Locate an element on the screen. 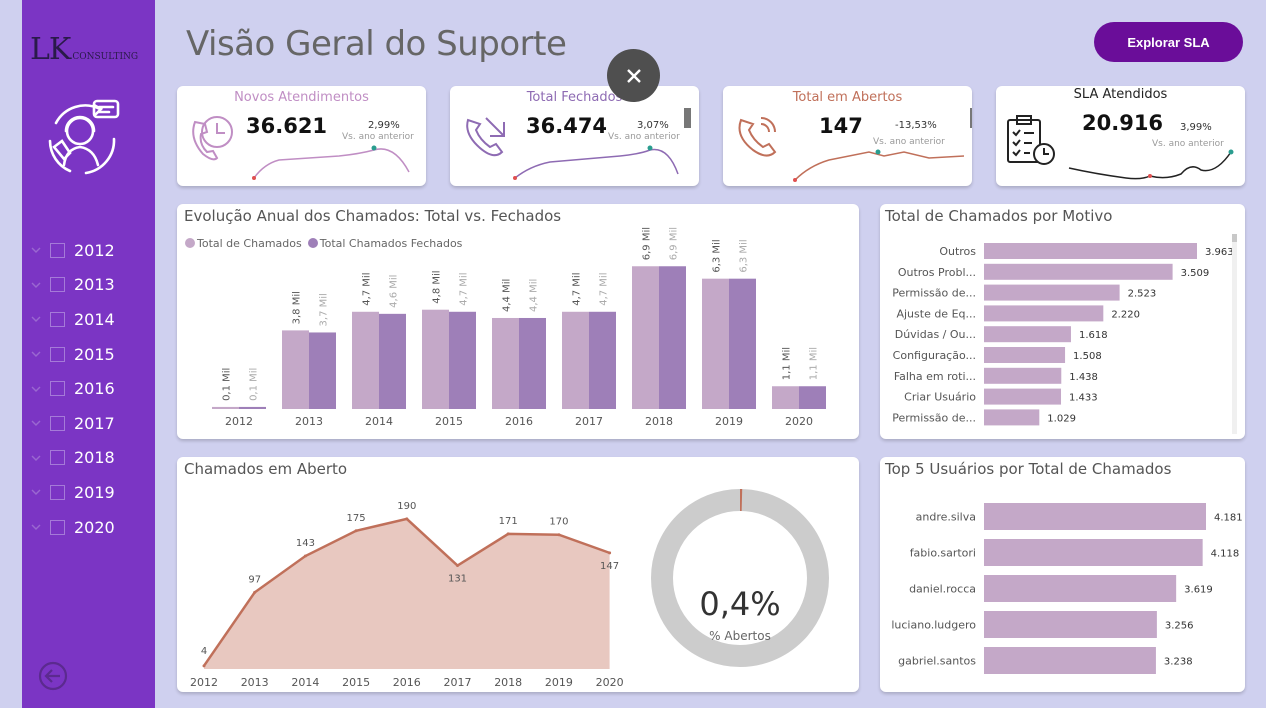 This screenshot has width=1266, height=708. bar-gabriel.santos is located at coordinates (1070, 660).